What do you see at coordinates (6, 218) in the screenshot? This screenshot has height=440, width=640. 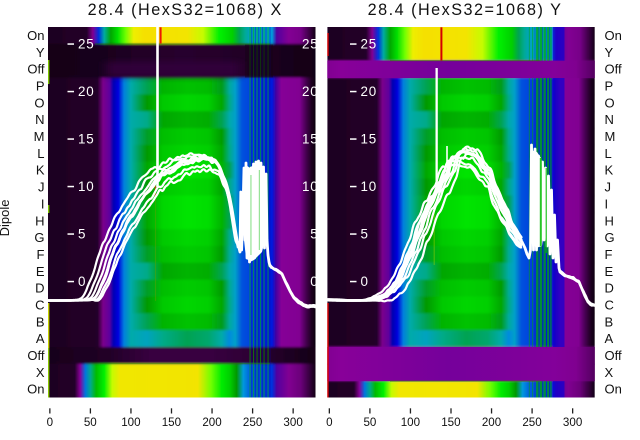 I see `svg-text: Dipole` at bounding box center [6, 218].